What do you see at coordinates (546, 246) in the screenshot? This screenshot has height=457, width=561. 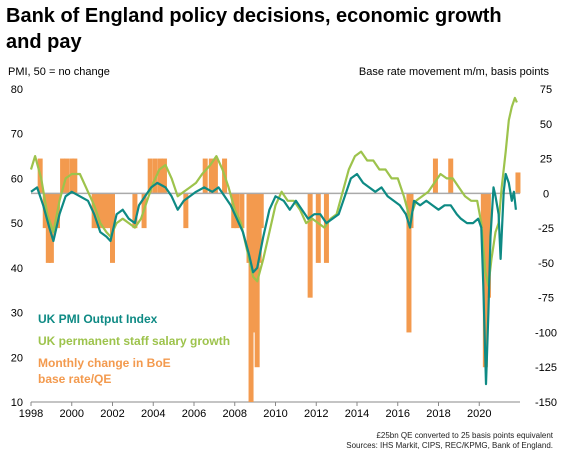 I see `right-axis-ticks: 75 50 25 0 -25 -50 -75 -100 -125 -150` at bounding box center [546, 246].